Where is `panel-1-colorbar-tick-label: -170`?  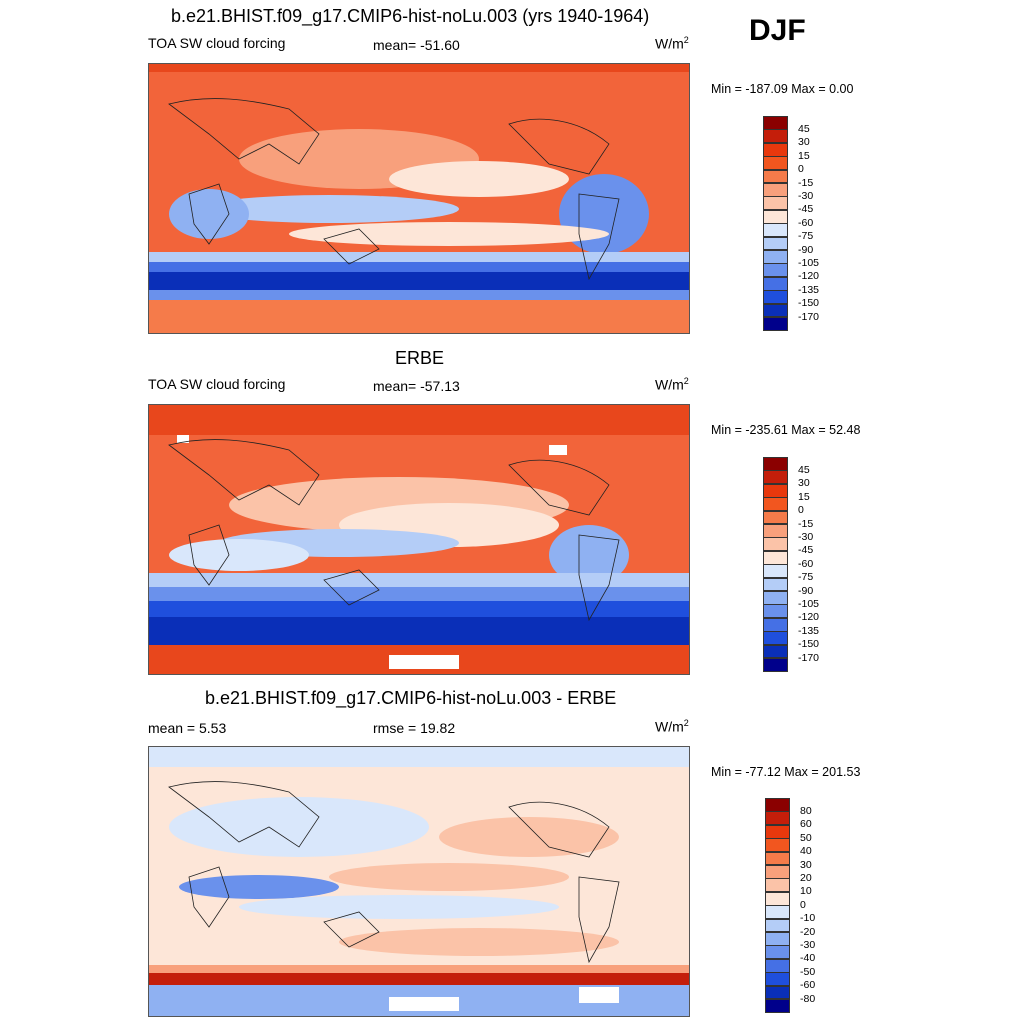
panel-1-colorbar-tick-label: -170 is located at coordinates (809, 316).